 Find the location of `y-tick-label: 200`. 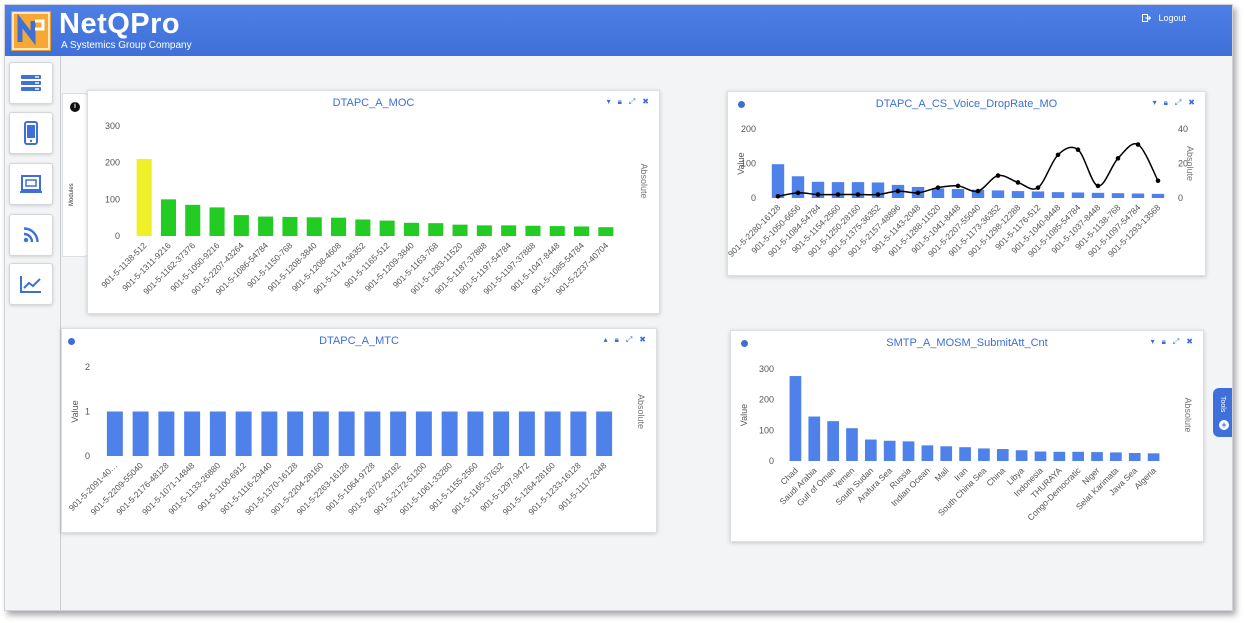

y-tick-label: 200 is located at coordinates (748, 129).